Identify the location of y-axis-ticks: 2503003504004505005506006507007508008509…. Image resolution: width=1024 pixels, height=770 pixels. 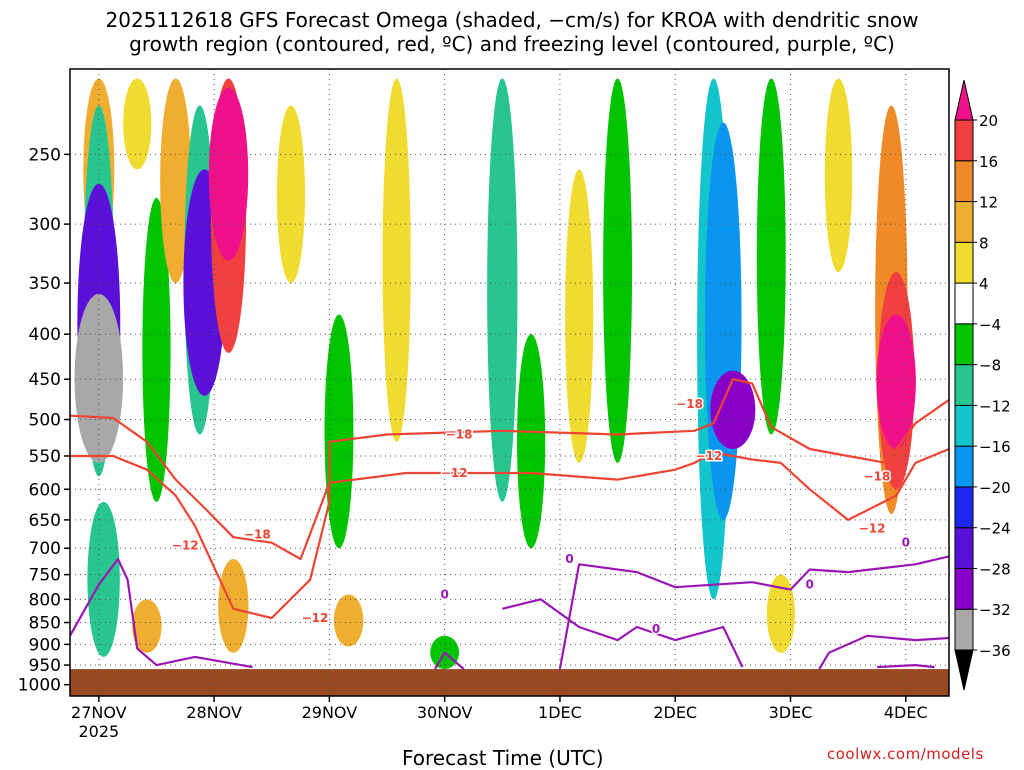
(44, 420).